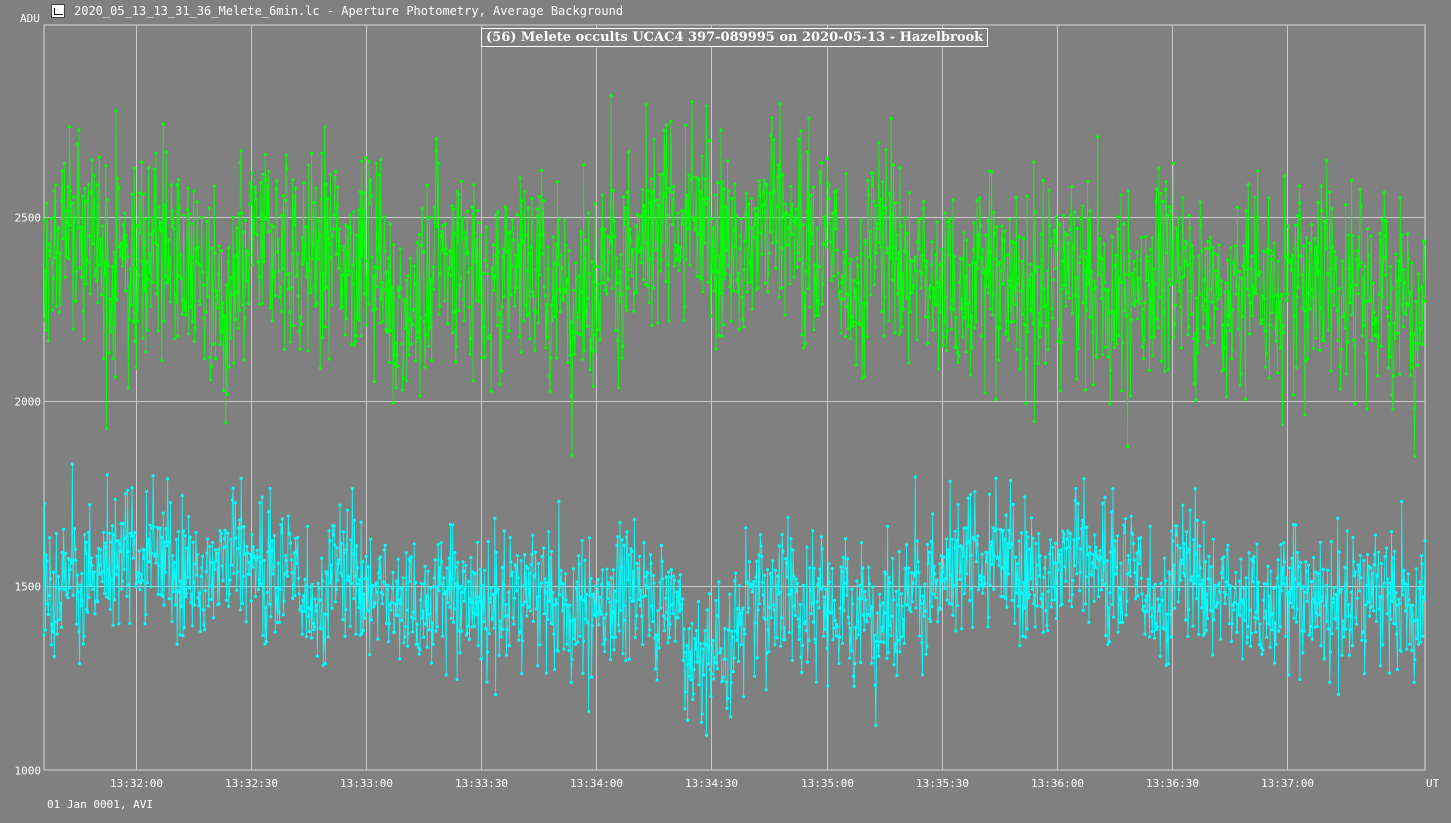 The height and width of the screenshot is (823, 1451). Describe the element at coordinates (1057, 783) in the screenshot. I see `x-tick-label: 13:36:00` at that location.